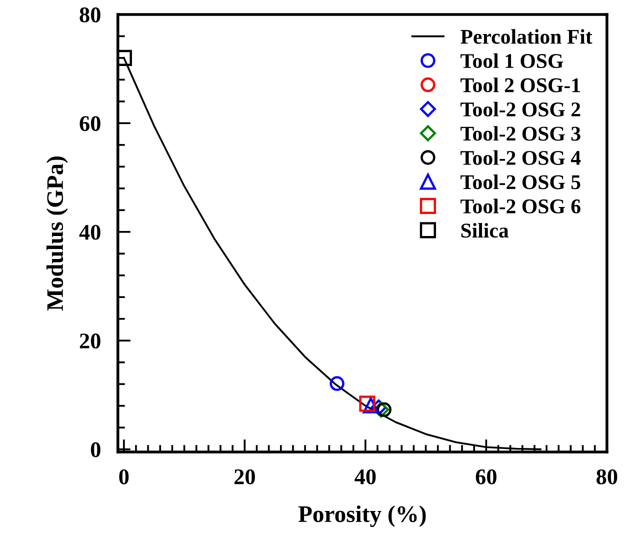  I want to click on y-tick-label: 20, so click(90, 341).